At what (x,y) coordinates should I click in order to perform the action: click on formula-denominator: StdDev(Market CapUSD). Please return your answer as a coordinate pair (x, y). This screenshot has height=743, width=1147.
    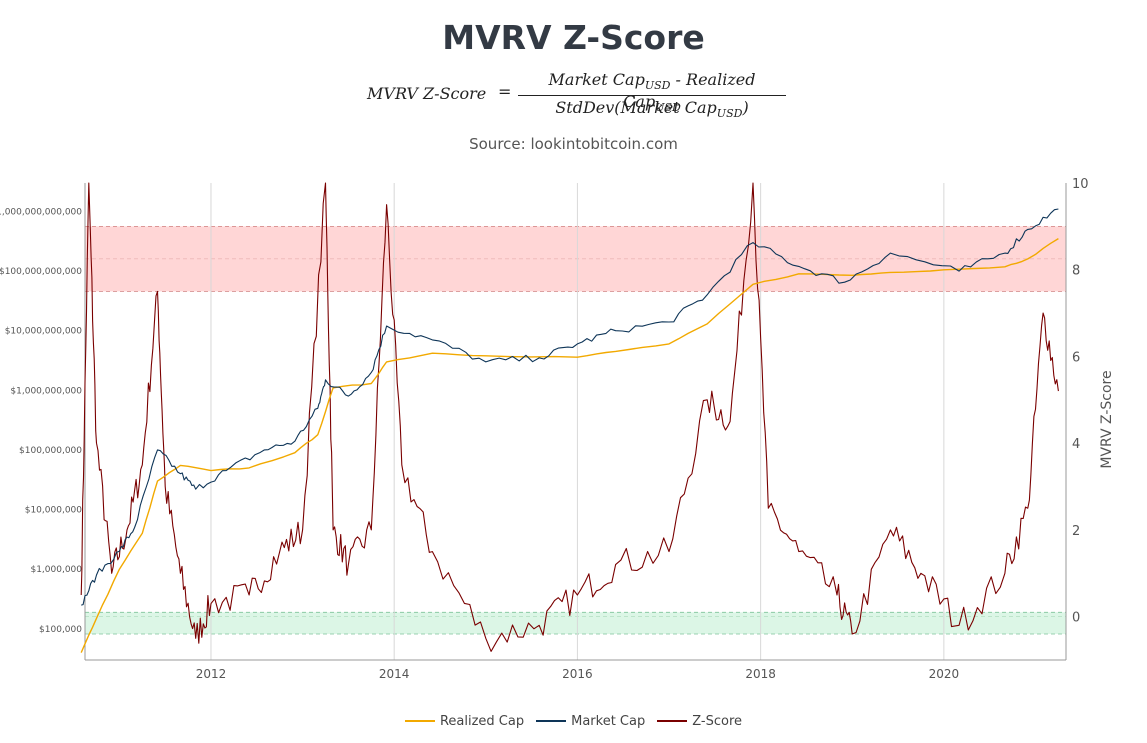
    Looking at the image, I should click on (652, 109).